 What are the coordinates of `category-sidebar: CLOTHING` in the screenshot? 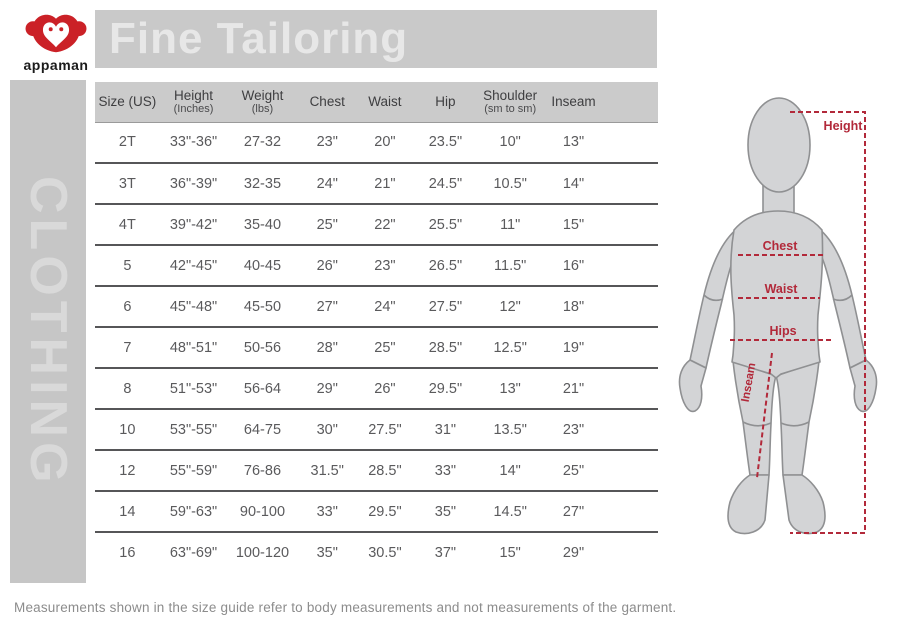 It's located at (48, 331).